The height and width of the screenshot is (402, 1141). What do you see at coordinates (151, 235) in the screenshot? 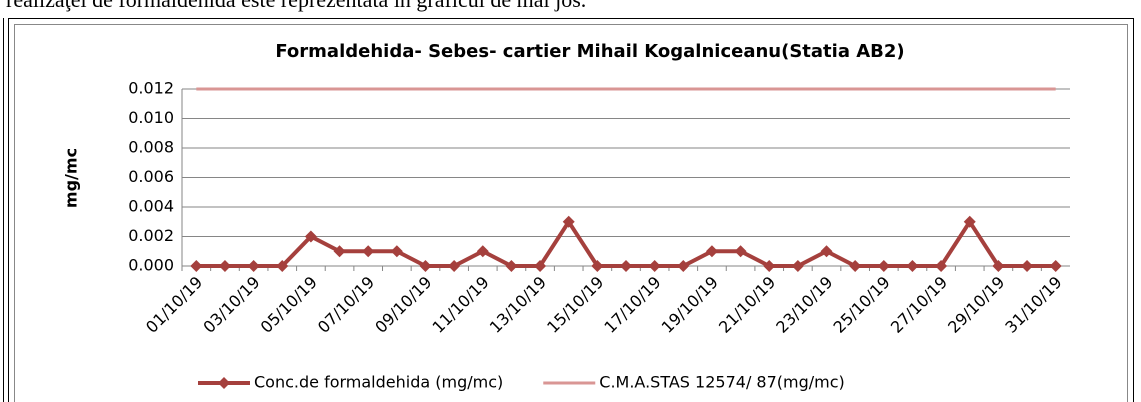
I see `y-tick-label: 0.002` at bounding box center [151, 235].